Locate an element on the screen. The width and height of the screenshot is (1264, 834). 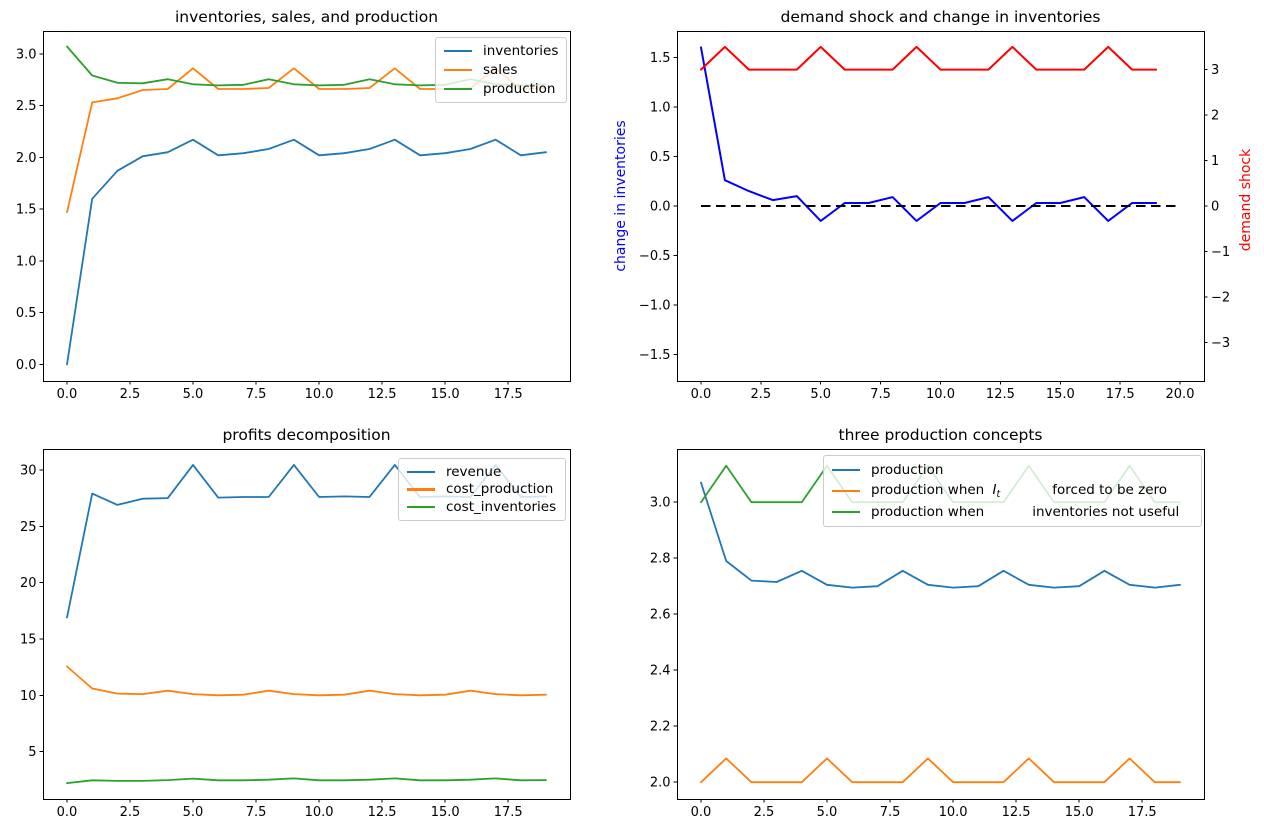
series-line-production is located at coordinates (940, 535).